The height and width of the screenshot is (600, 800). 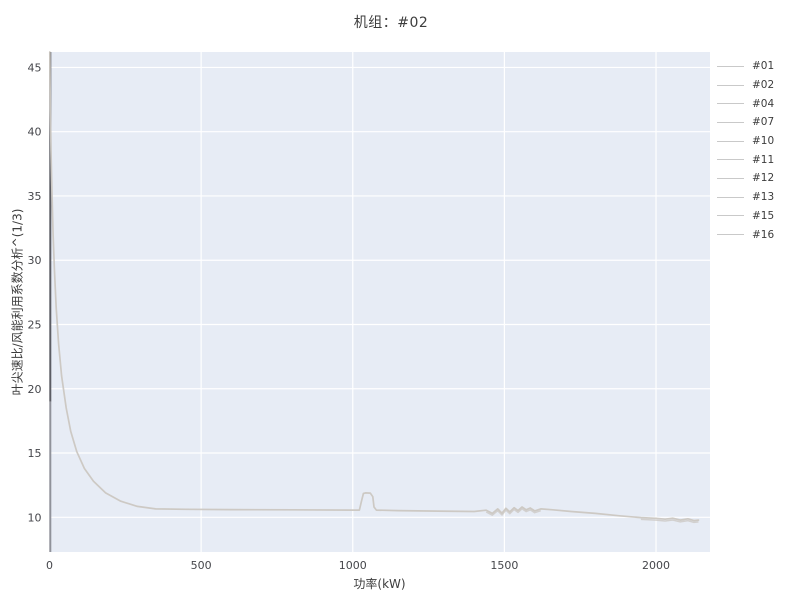 What do you see at coordinates (35, 324) in the screenshot?
I see `y-tick-label: 25` at bounding box center [35, 324].